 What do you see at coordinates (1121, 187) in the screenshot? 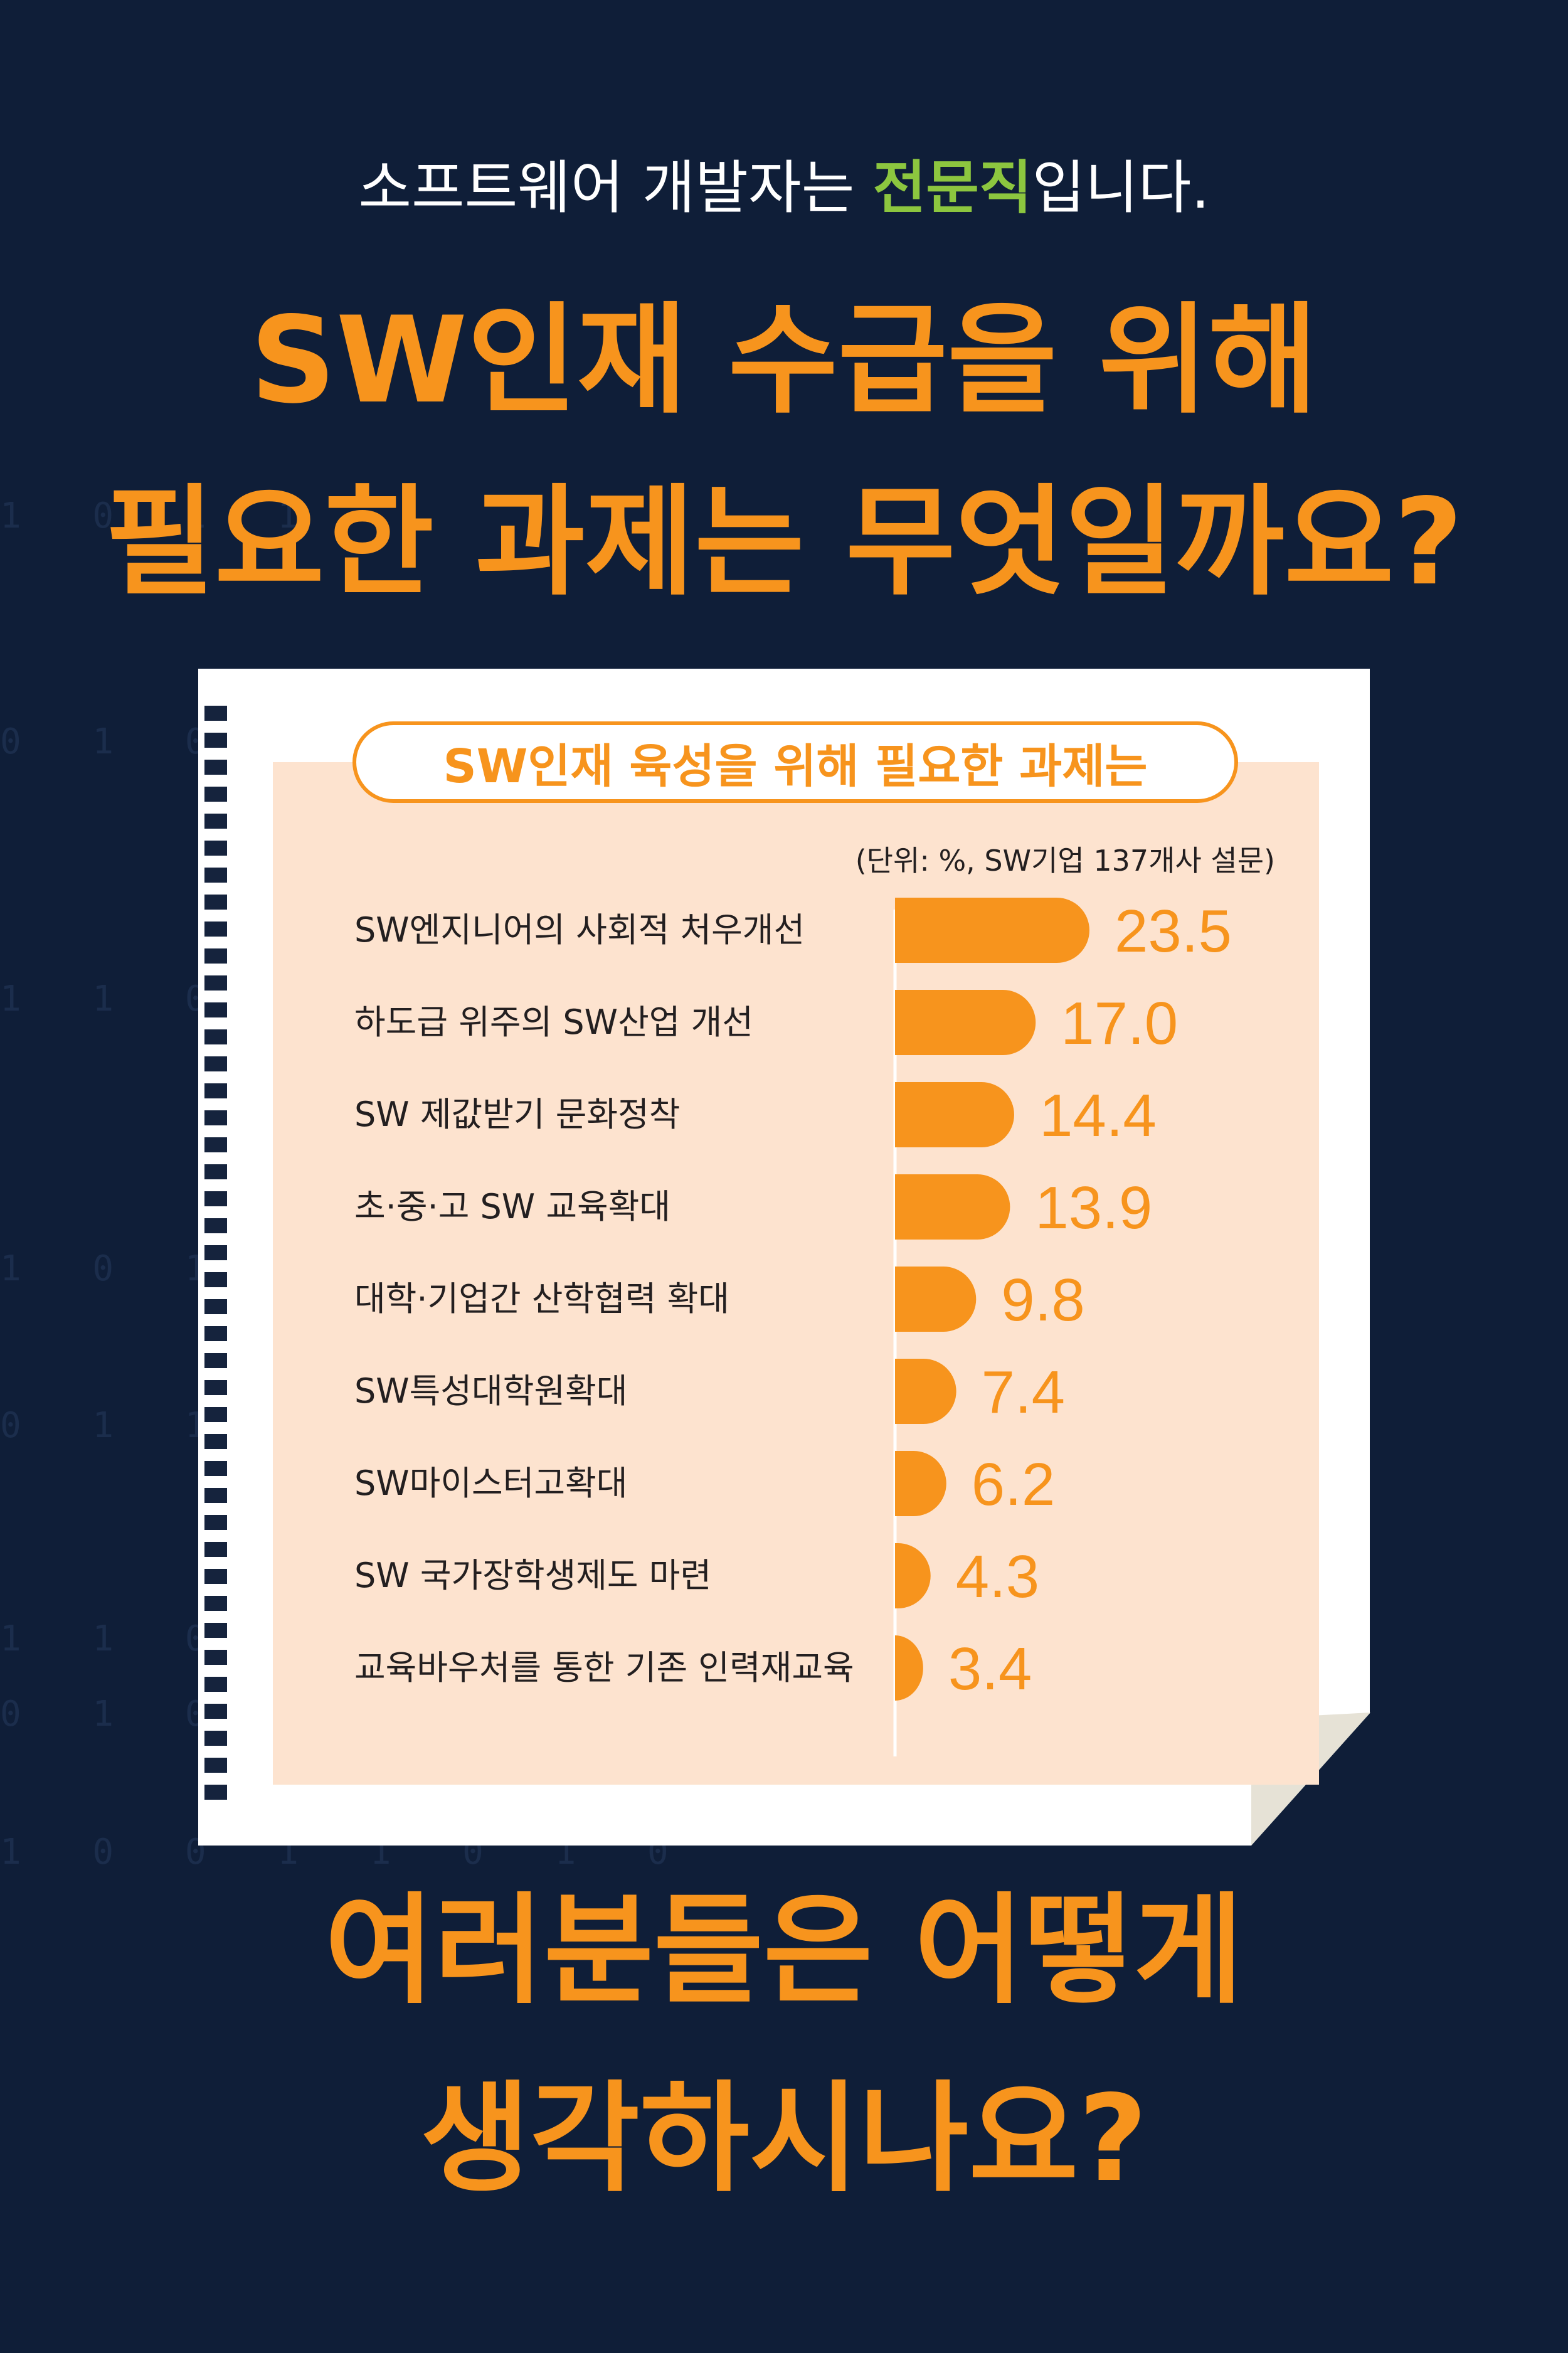
I see `intro-text-after: 입니다.` at bounding box center [1121, 187].